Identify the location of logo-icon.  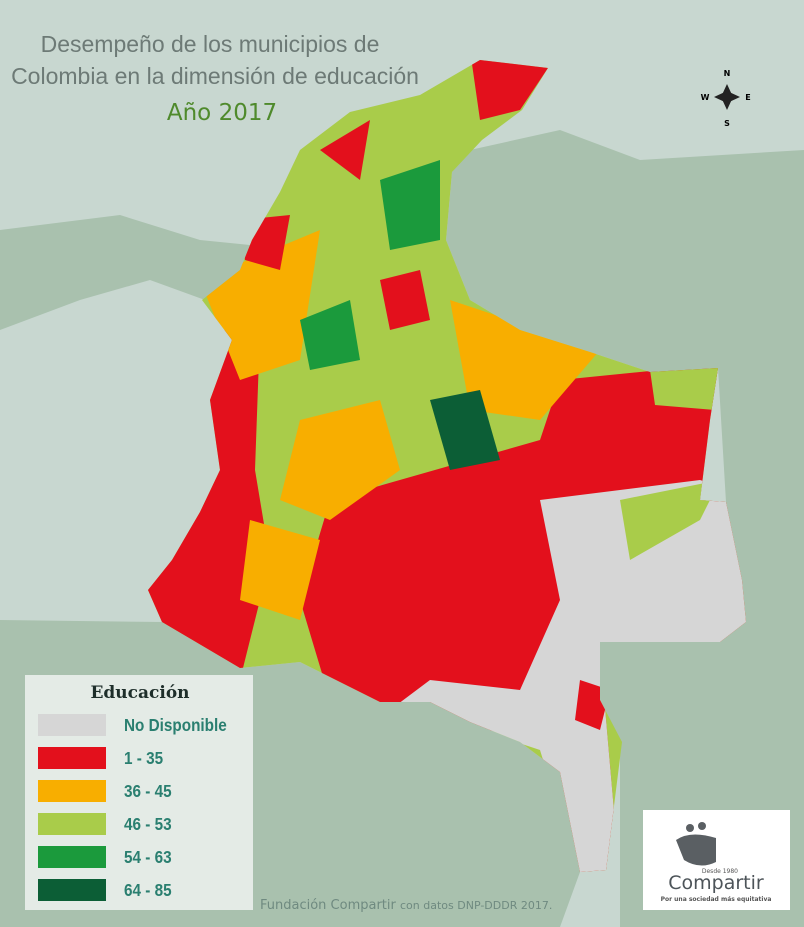
(696, 844).